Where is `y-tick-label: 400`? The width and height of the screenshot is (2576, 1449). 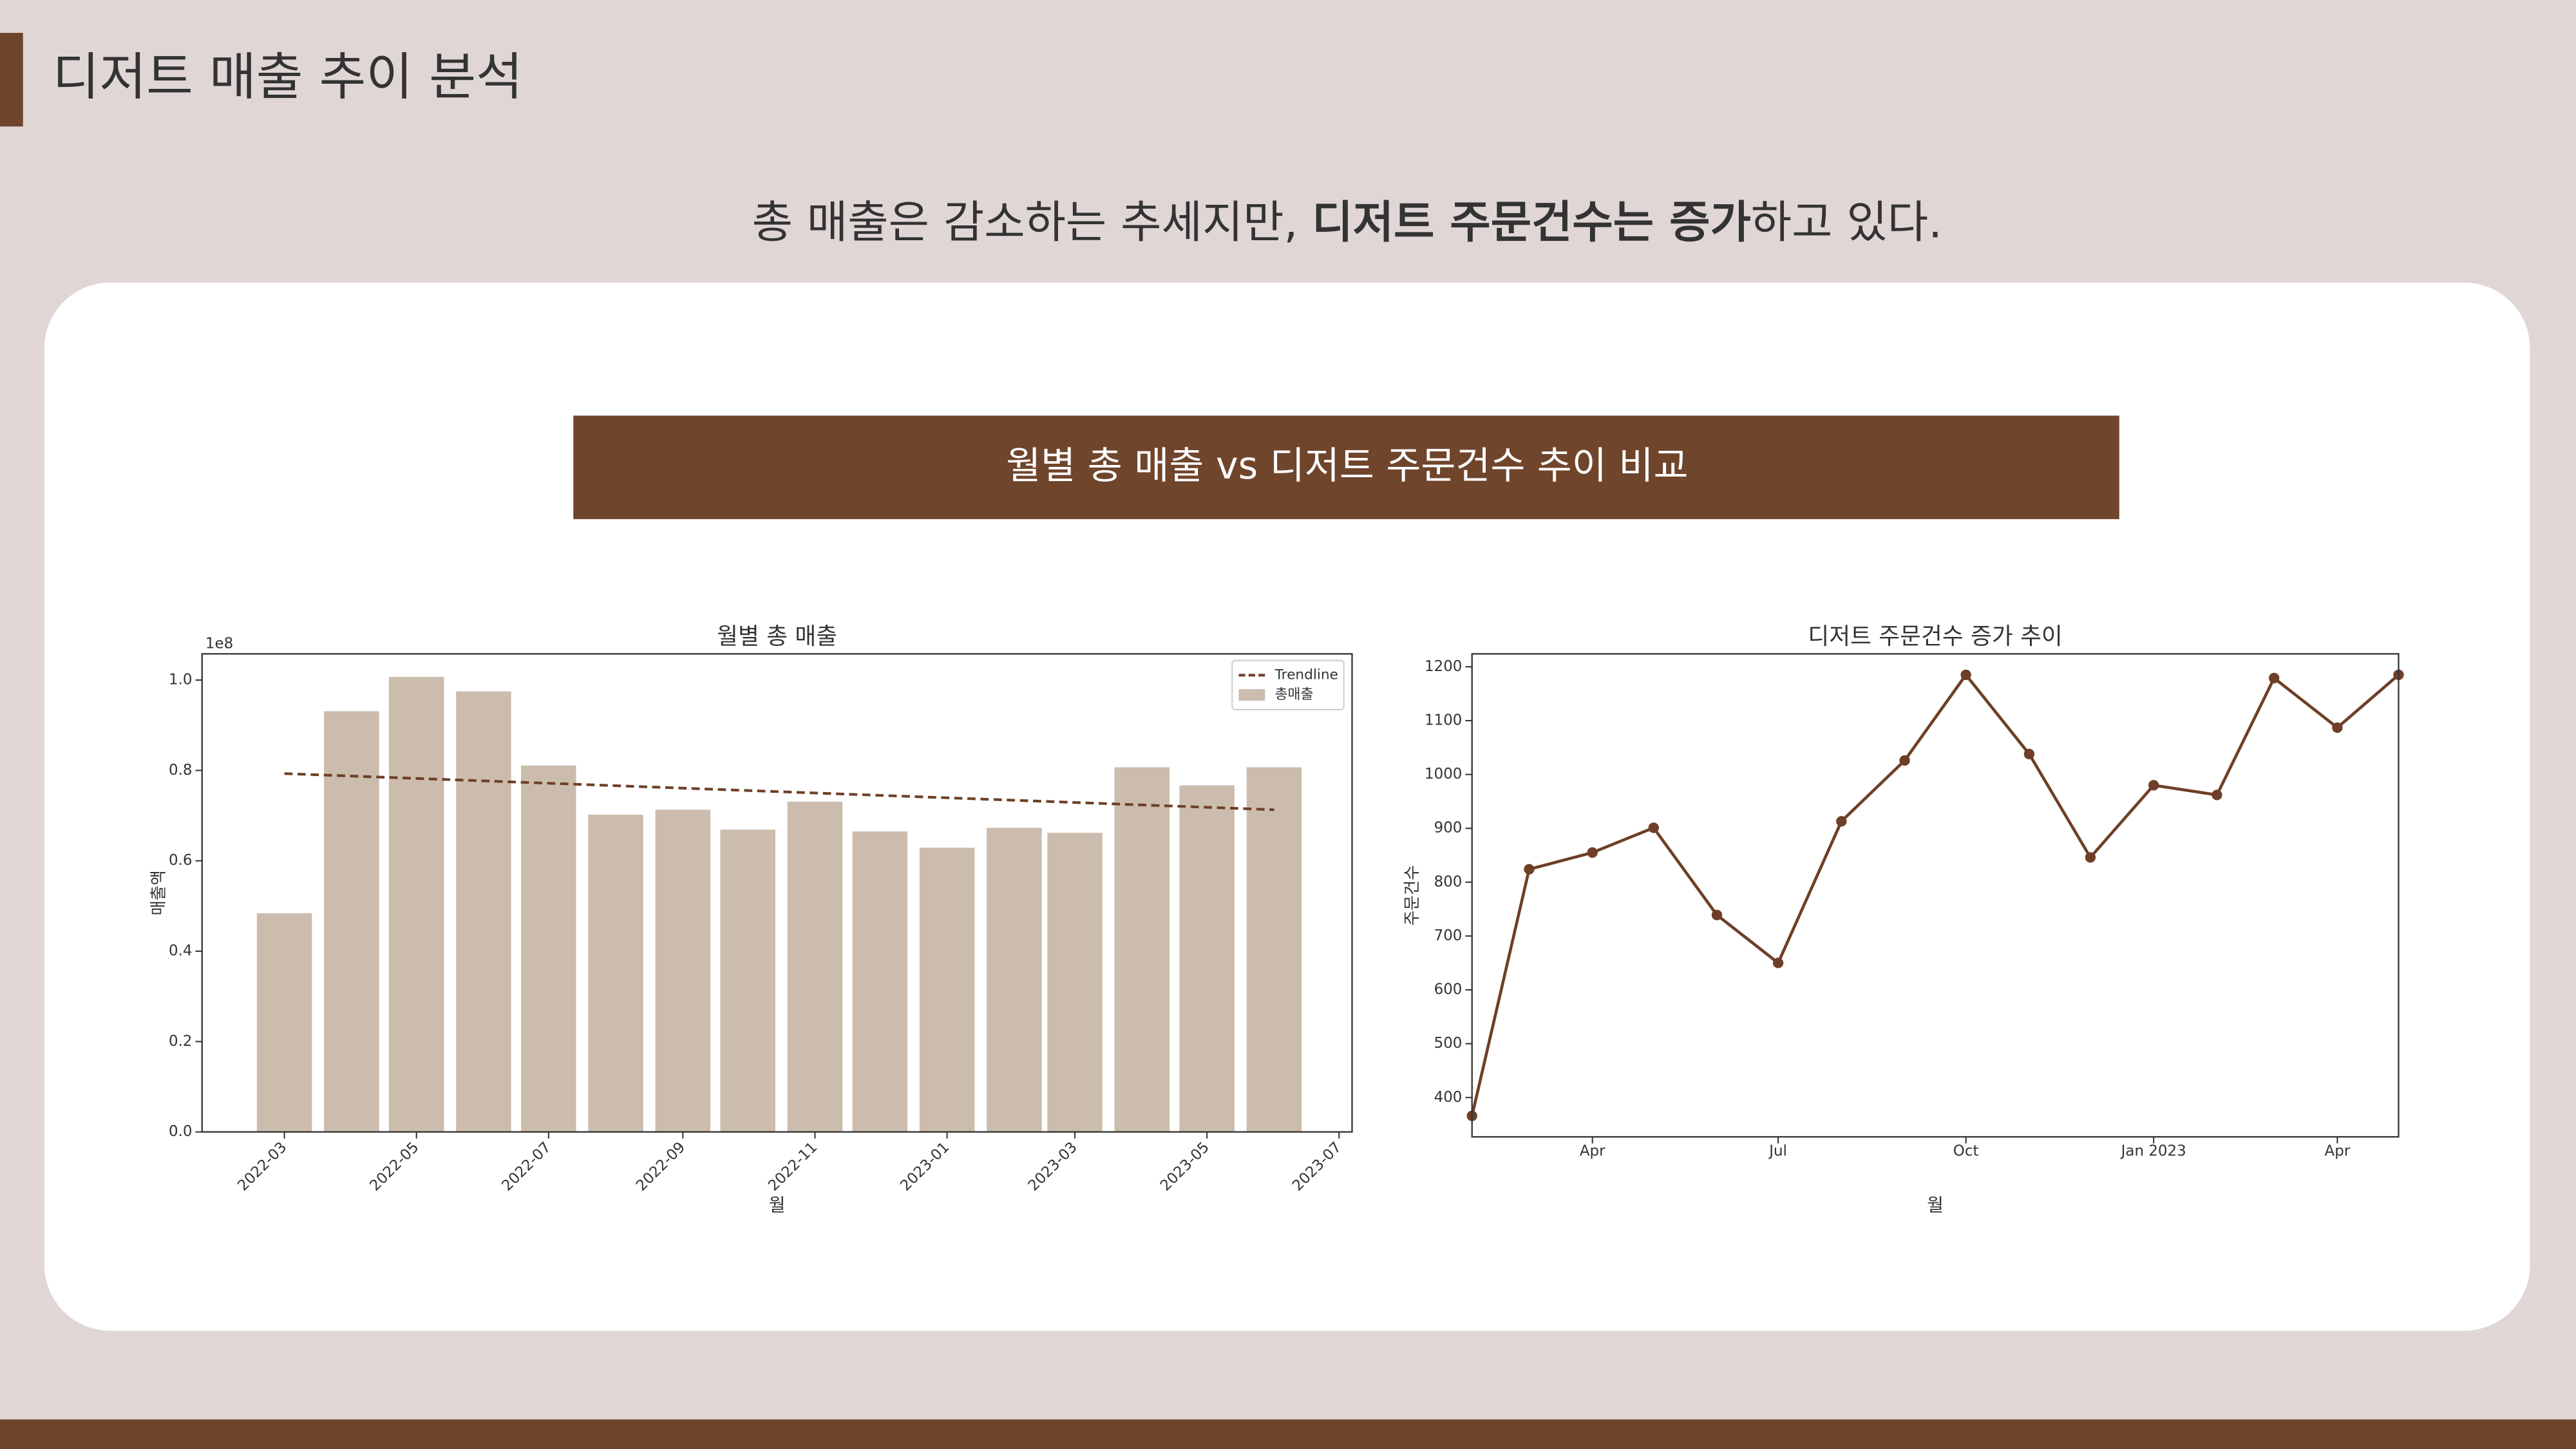 y-tick-label: 400 is located at coordinates (1448, 1097).